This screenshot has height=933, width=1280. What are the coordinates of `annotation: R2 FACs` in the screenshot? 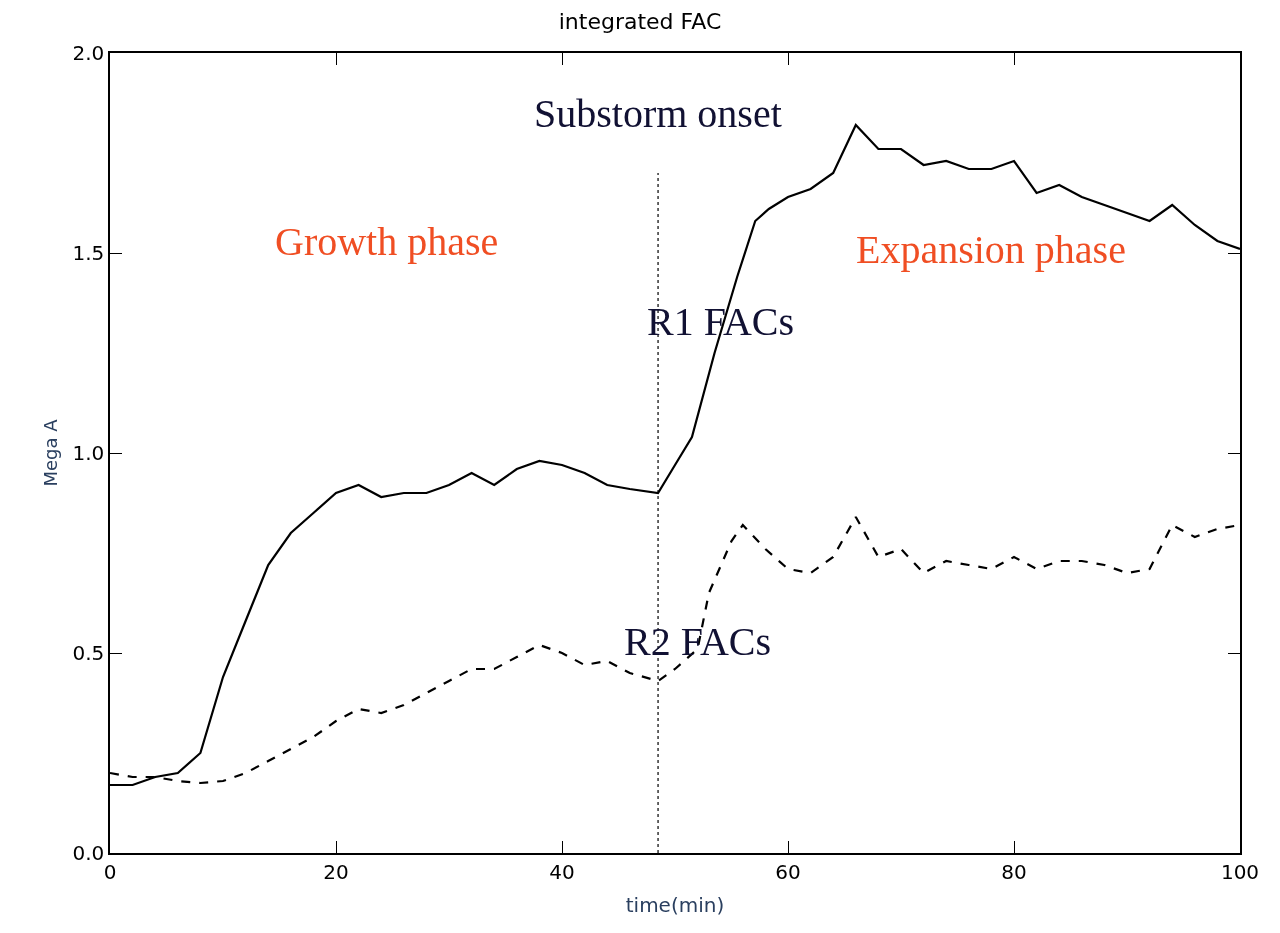 It's located at (698, 641).